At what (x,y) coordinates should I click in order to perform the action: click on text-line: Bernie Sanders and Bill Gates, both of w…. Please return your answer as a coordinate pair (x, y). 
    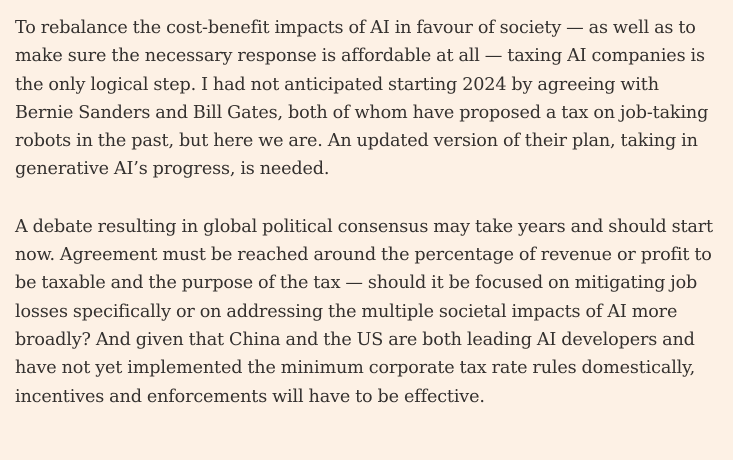
    Looking at the image, I should click on (362, 112).